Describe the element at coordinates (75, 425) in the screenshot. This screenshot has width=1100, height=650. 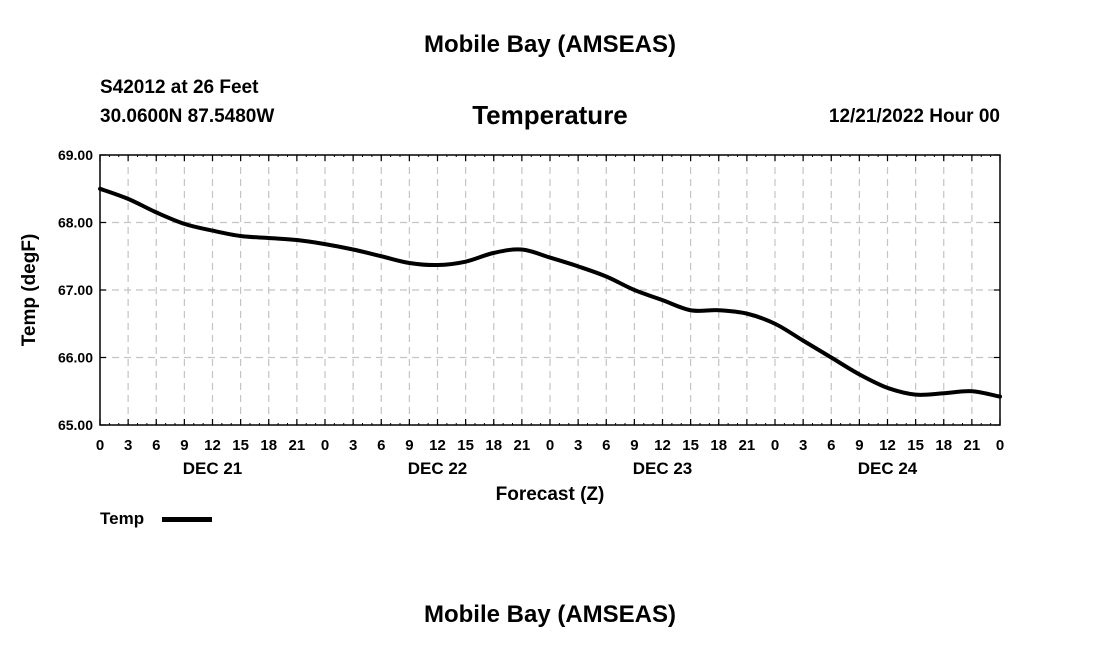
I see `y-tick-label: 65.00` at that location.